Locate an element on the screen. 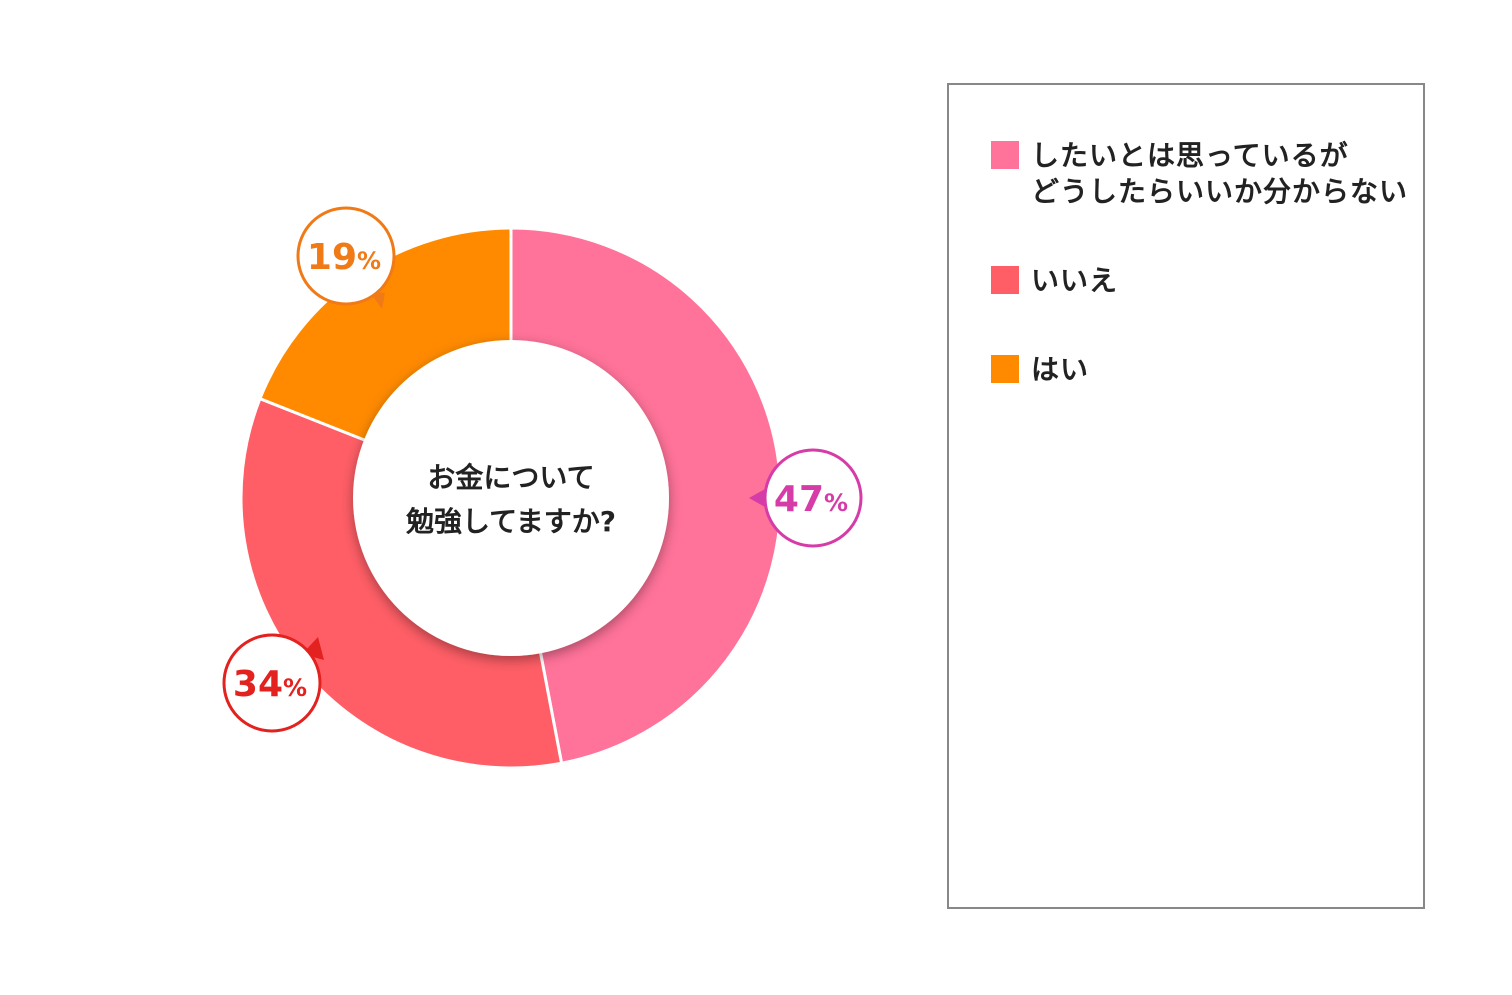  legend-item-3: はい is located at coordinates (1040, 370).